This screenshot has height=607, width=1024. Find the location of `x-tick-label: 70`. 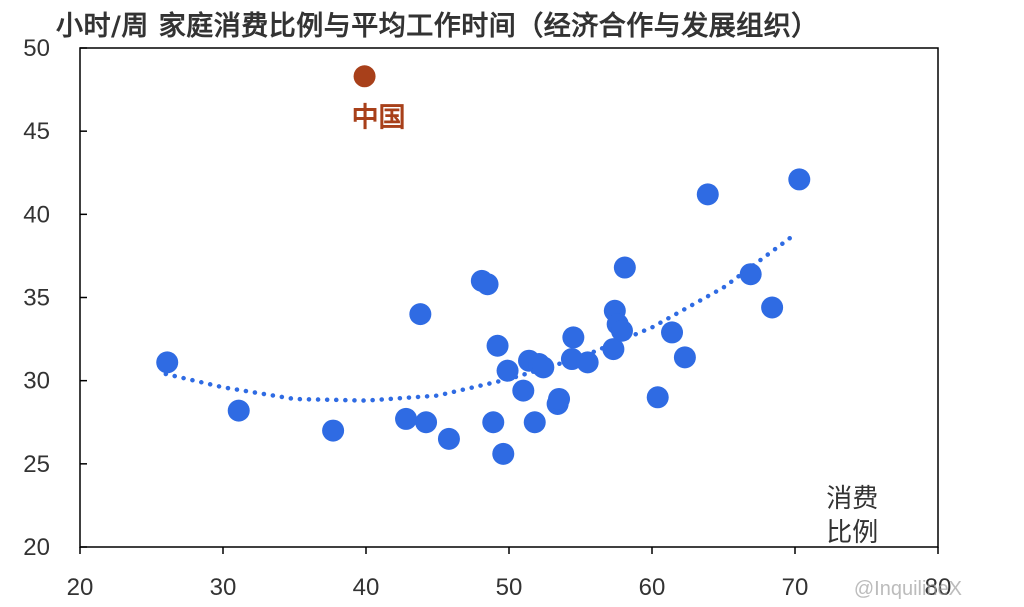

x-tick-label: 70 is located at coordinates (795, 587).